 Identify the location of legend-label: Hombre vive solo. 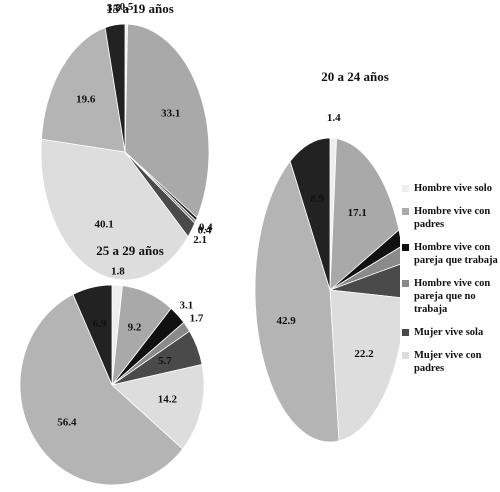
(453, 188).